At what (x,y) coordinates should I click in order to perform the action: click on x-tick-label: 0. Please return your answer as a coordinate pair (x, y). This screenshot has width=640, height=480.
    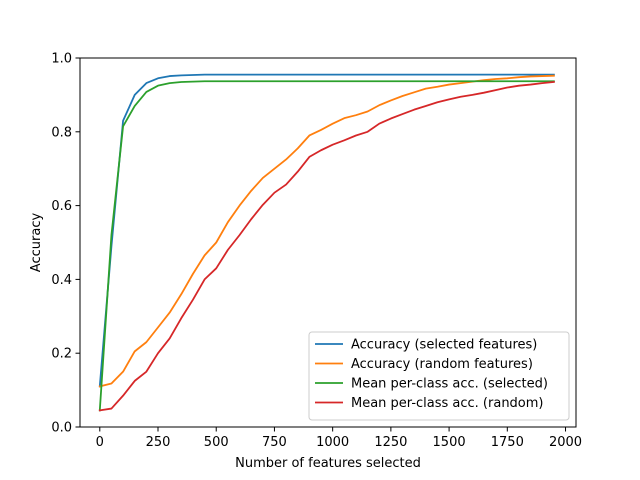
    Looking at the image, I should click on (100, 442).